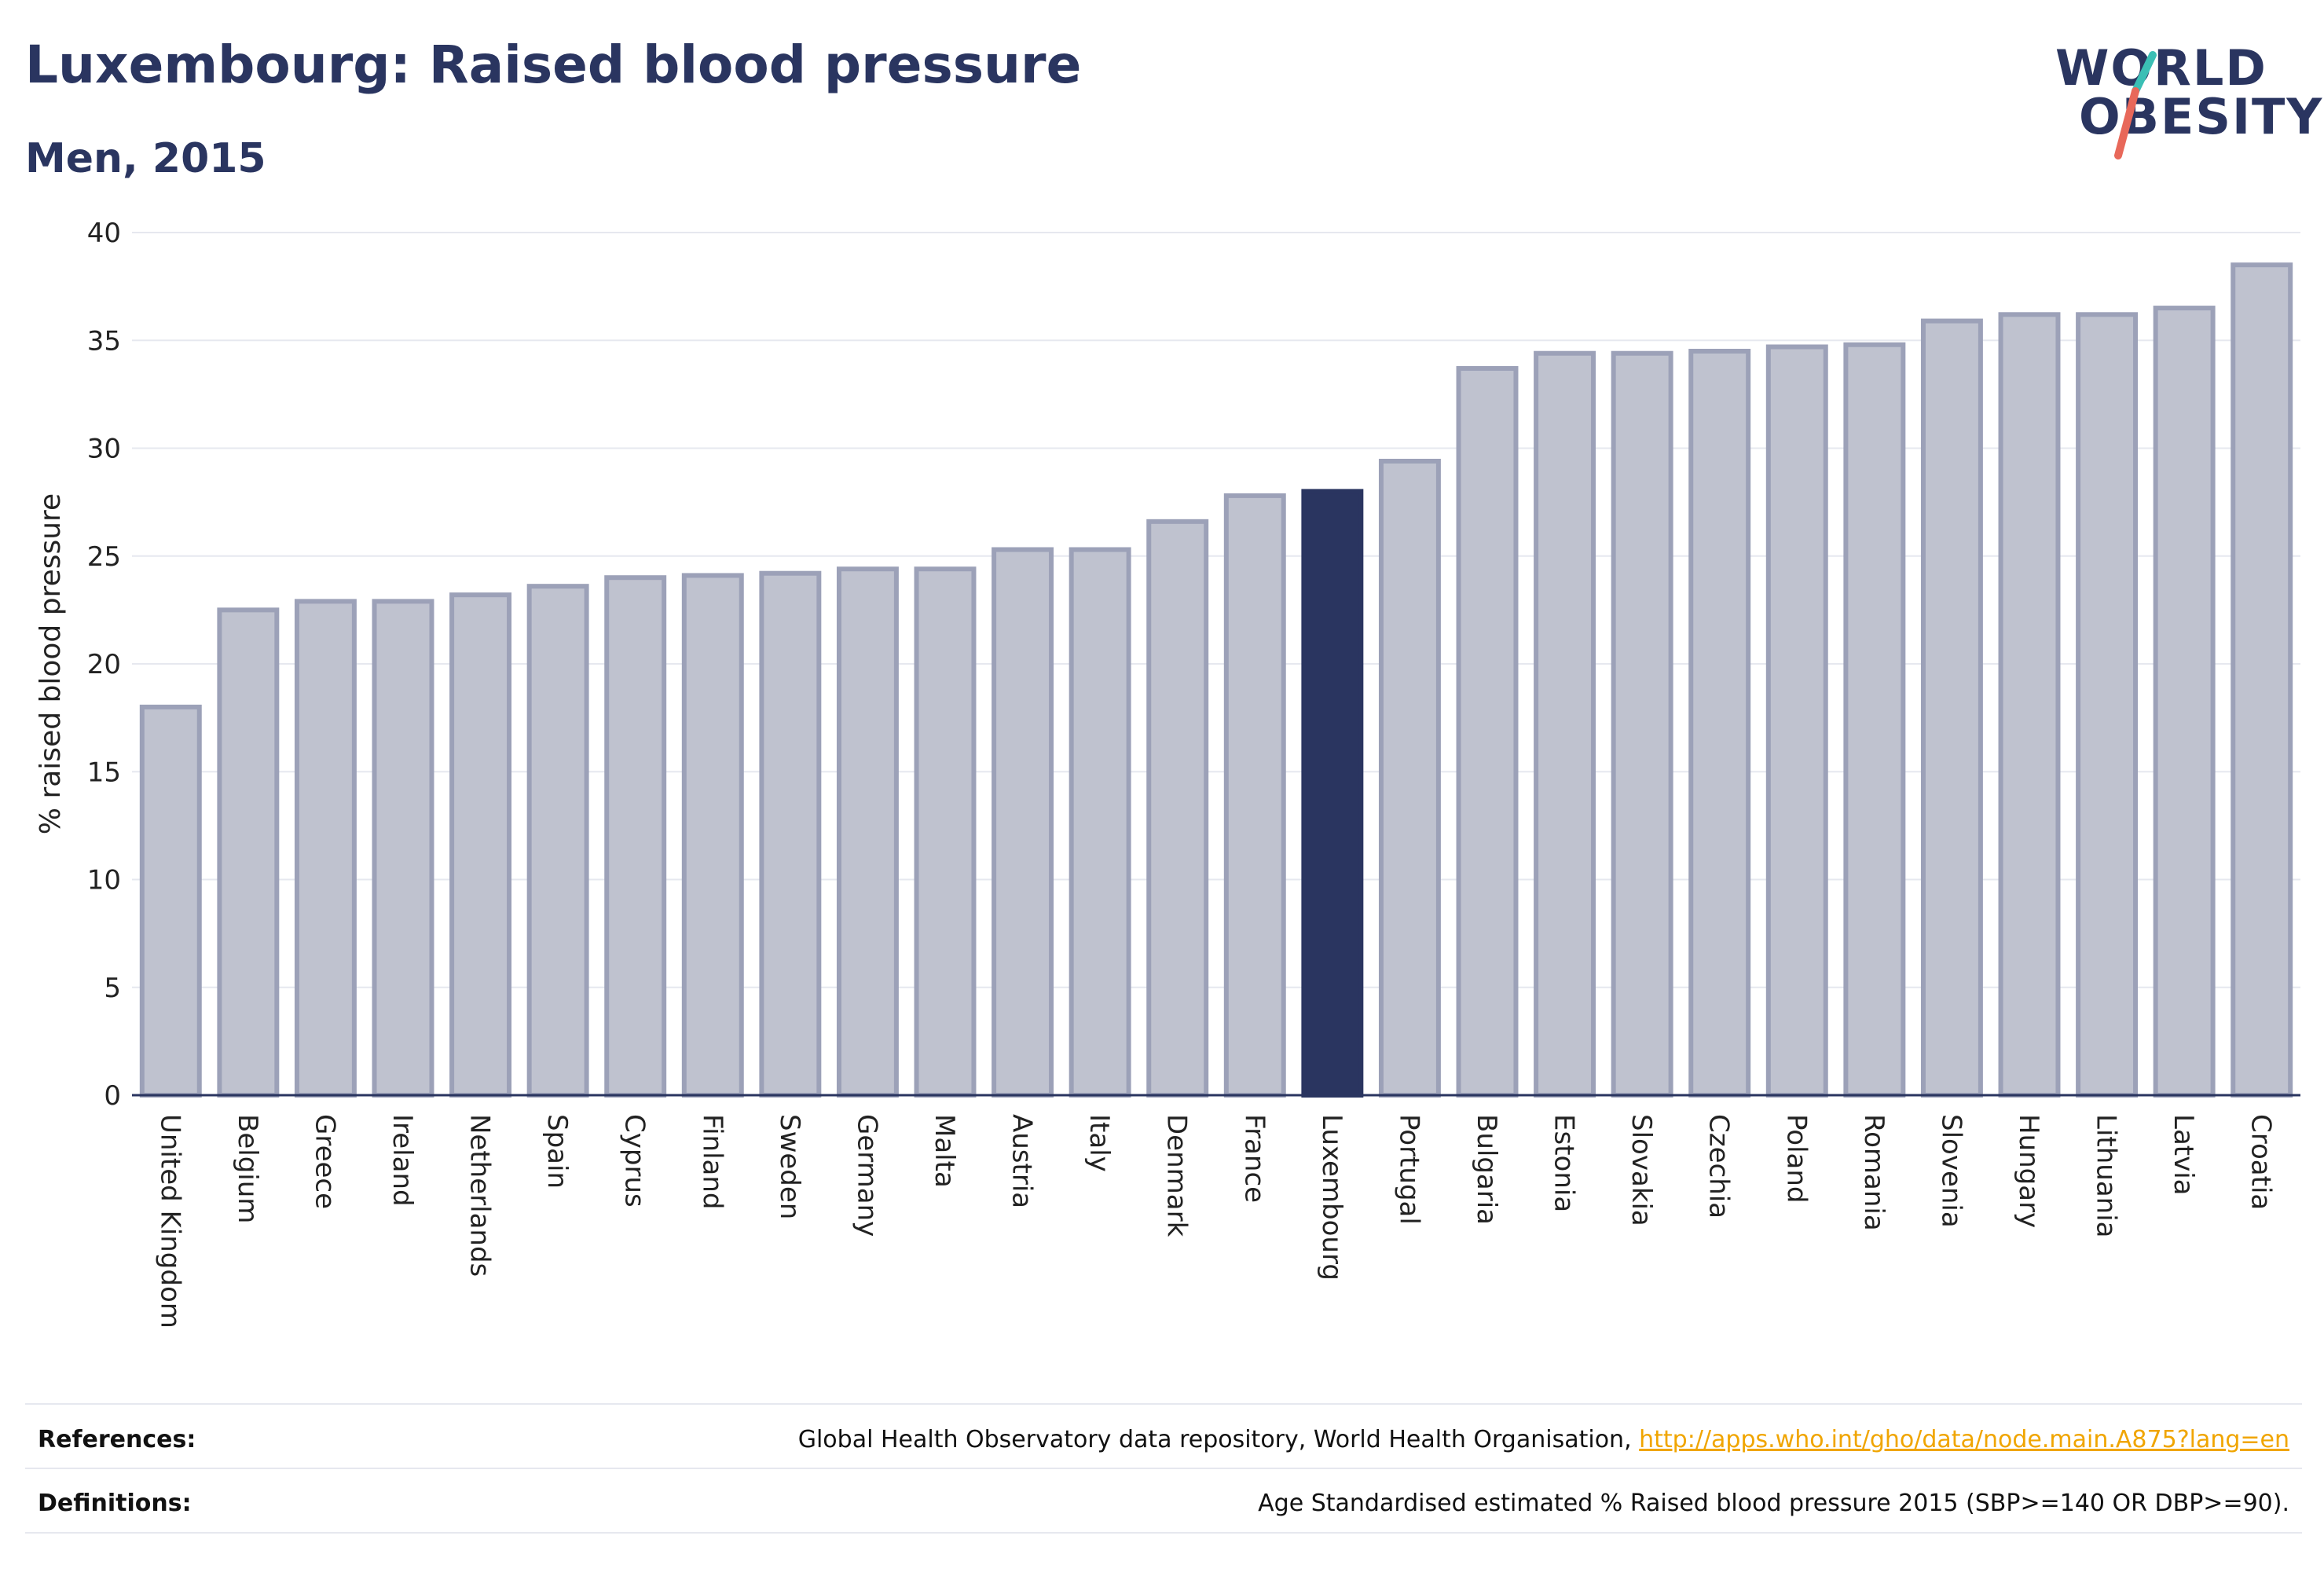 This screenshot has width=2324, height=1576. I want to click on logo-slash-icon, so click(2135, 105).